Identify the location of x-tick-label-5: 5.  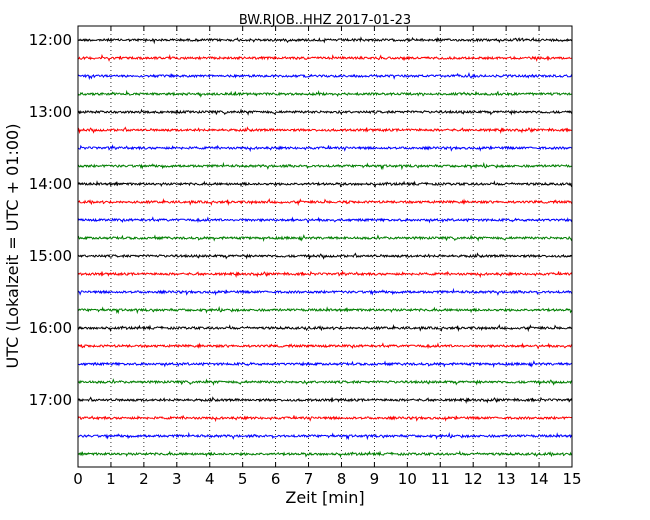
(243, 479).